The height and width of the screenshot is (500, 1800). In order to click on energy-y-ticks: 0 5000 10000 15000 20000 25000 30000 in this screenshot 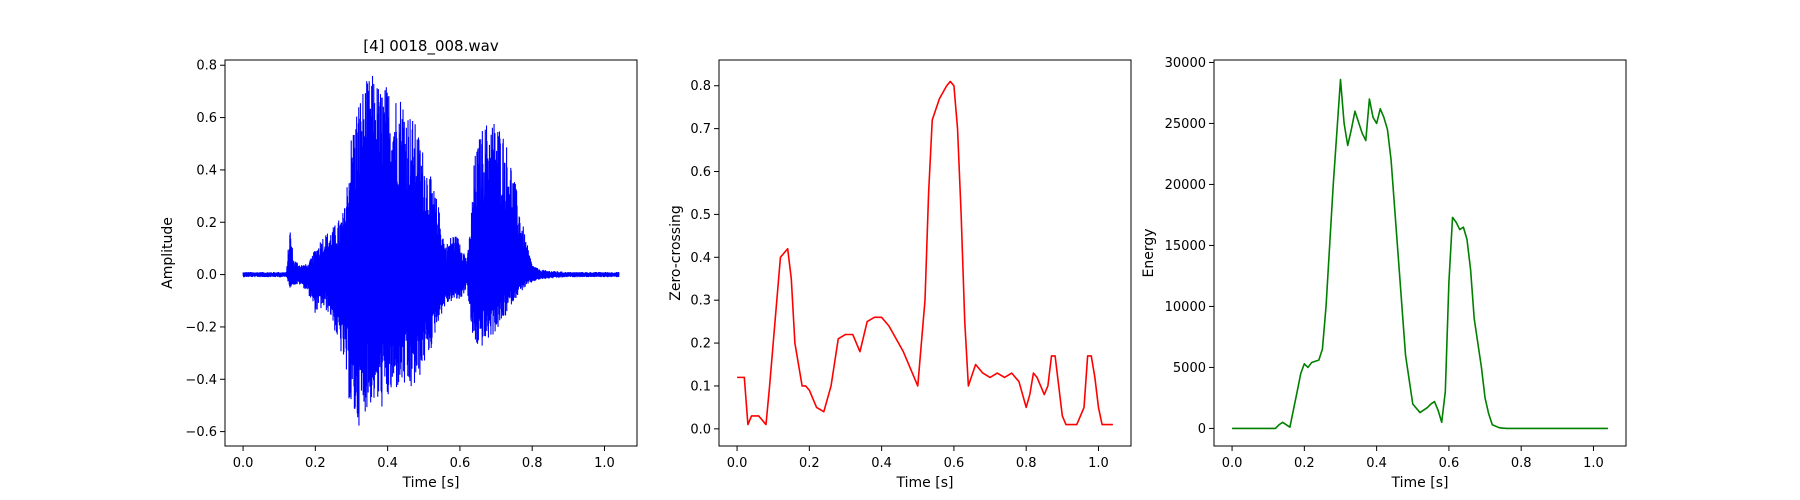, I will do `click(1189, 246)`.